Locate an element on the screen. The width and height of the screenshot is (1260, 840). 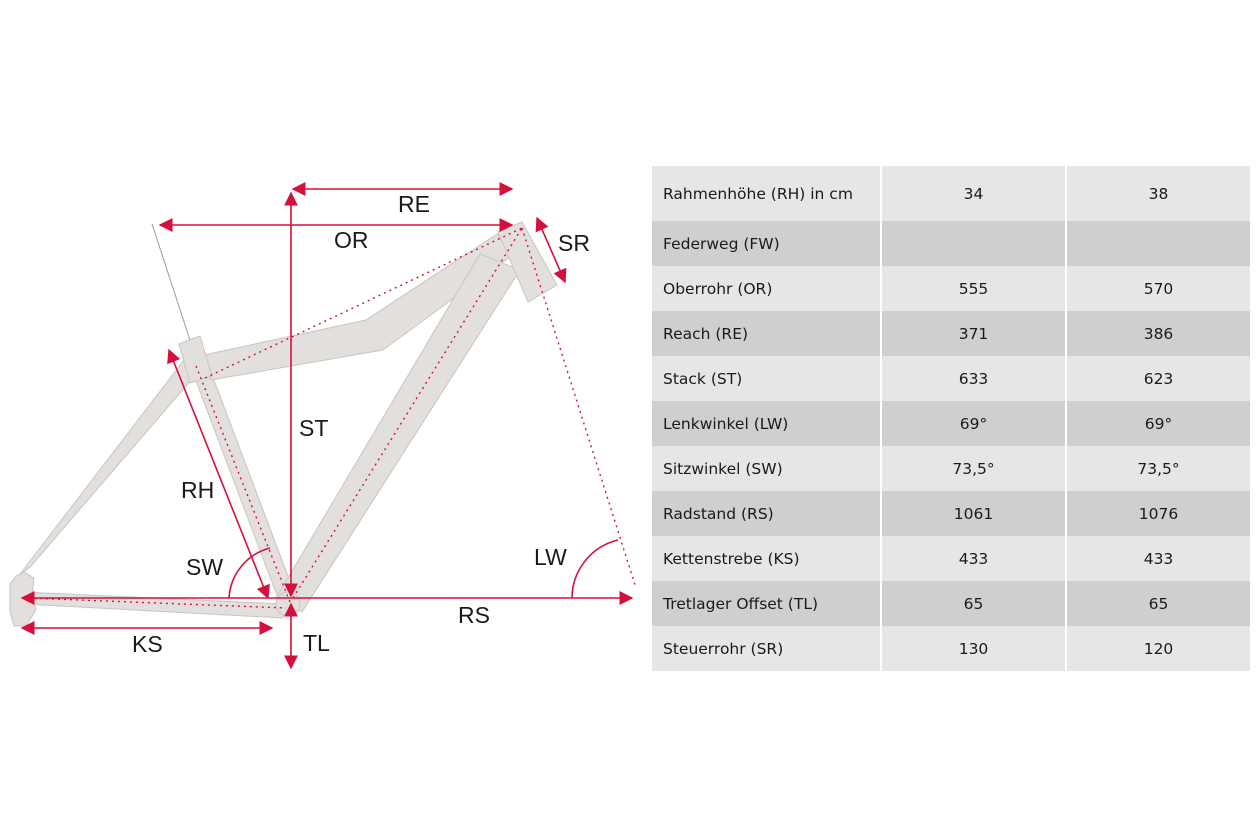
table-row: Lenkwinkel (LW) 69° 69° is located at coordinates (951, 423).